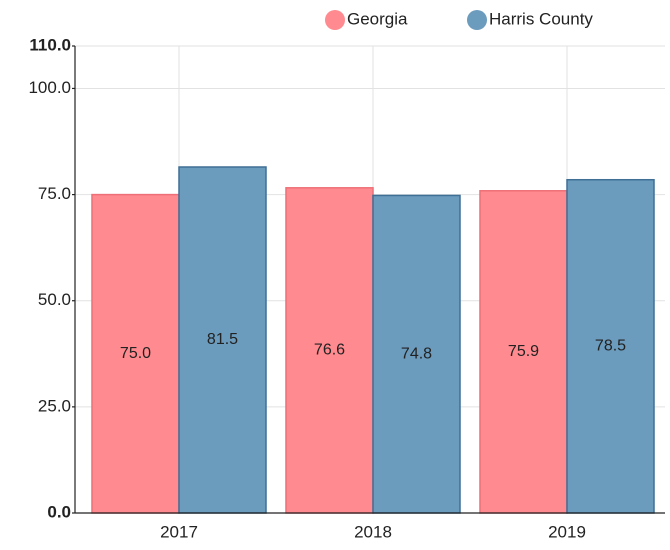 Image resolution: width=670 pixels, height=550 pixels. What do you see at coordinates (50, 44) in the screenshot?
I see `y-tick-label: 110.0` at bounding box center [50, 44].